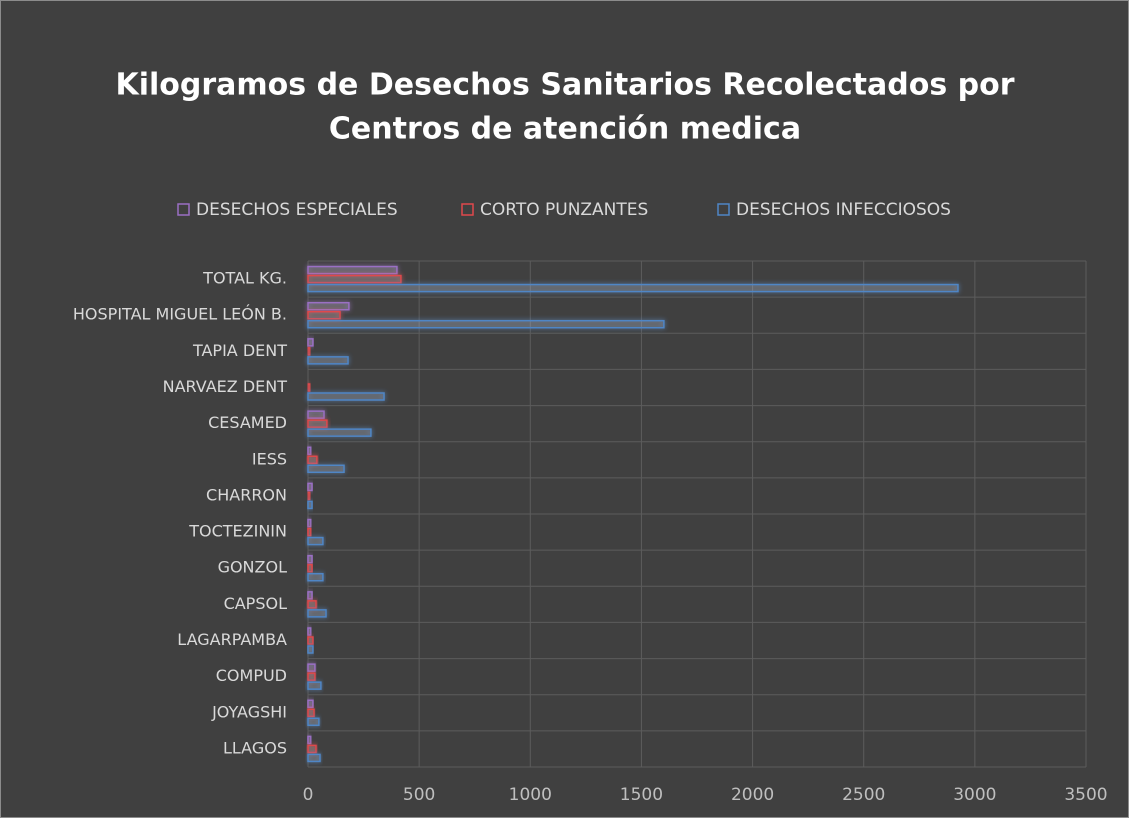 The height and width of the screenshot is (818, 1129). Describe the element at coordinates (244, 278) in the screenshot. I see `y-tick-label: TOTAL KG.` at that location.